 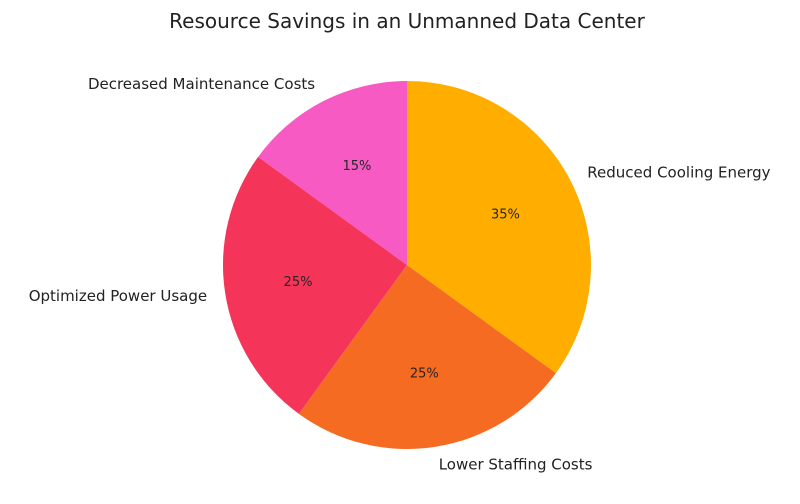 What do you see at coordinates (505, 214) in the screenshot?
I see `pct-label-reduced-cooling-energy: 35%` at bounding box center [505, 214].